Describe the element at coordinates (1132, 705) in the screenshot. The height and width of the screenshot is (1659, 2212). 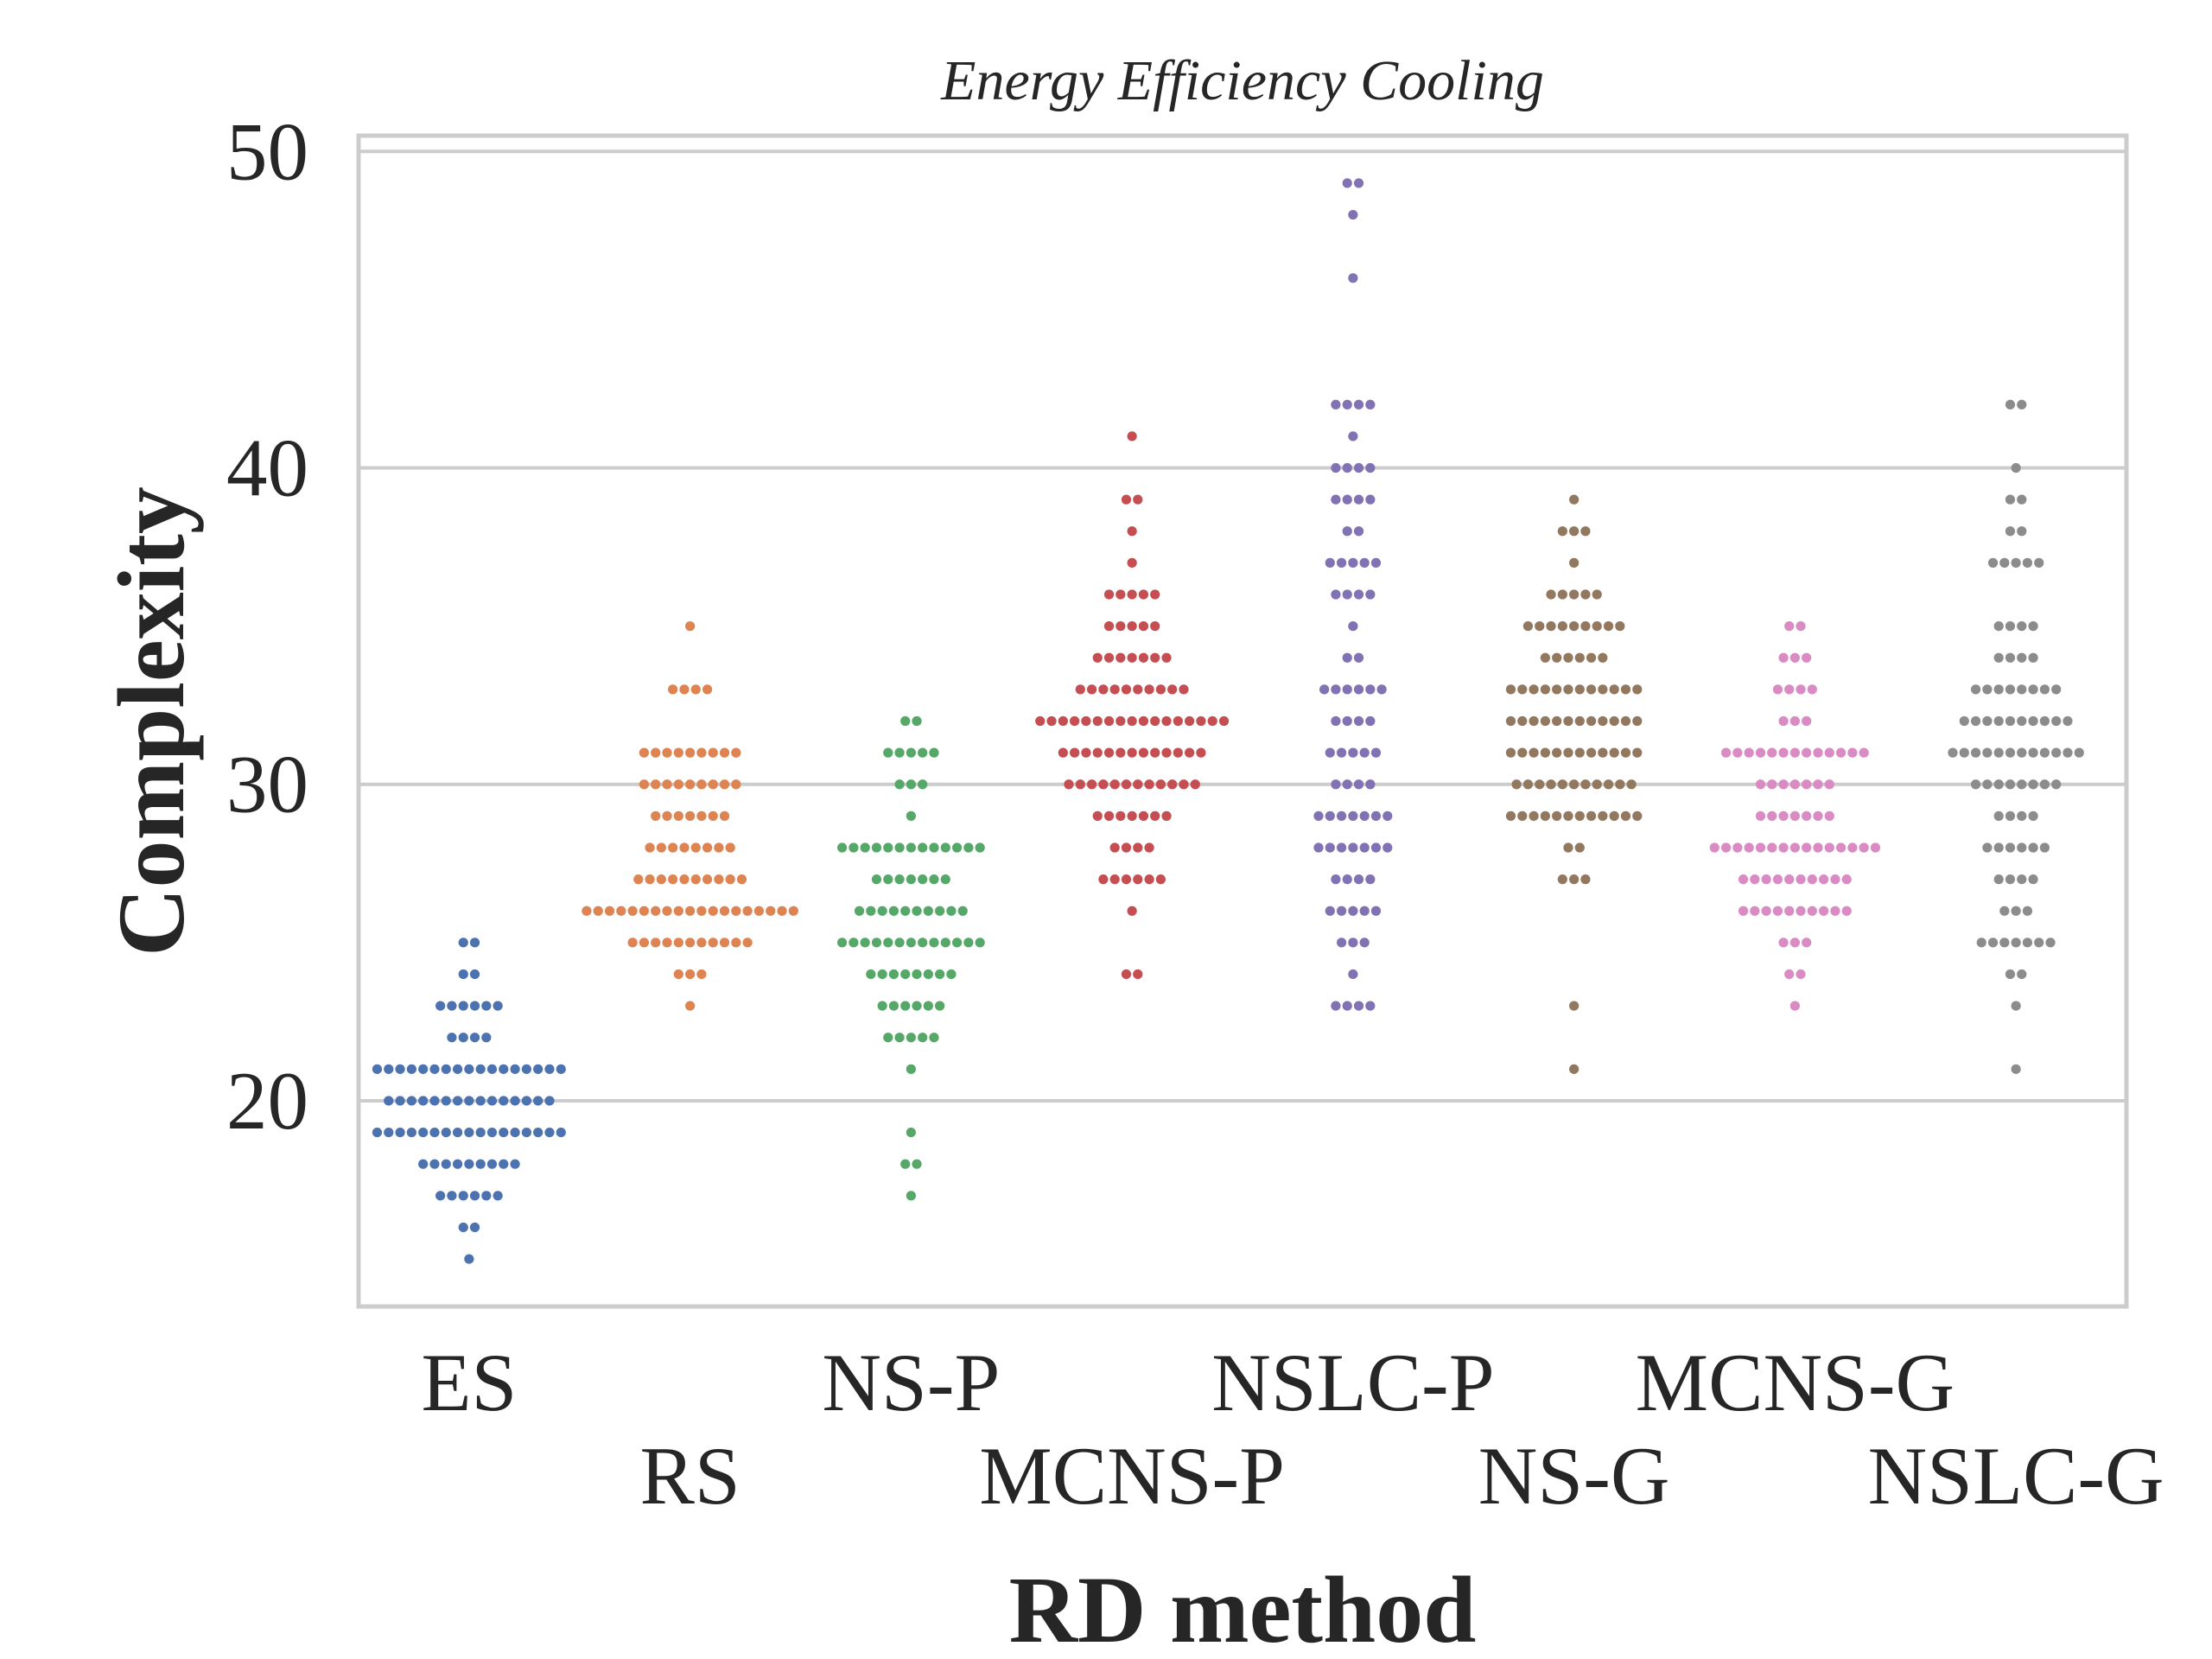
I see `series-mcns-p` at that location.